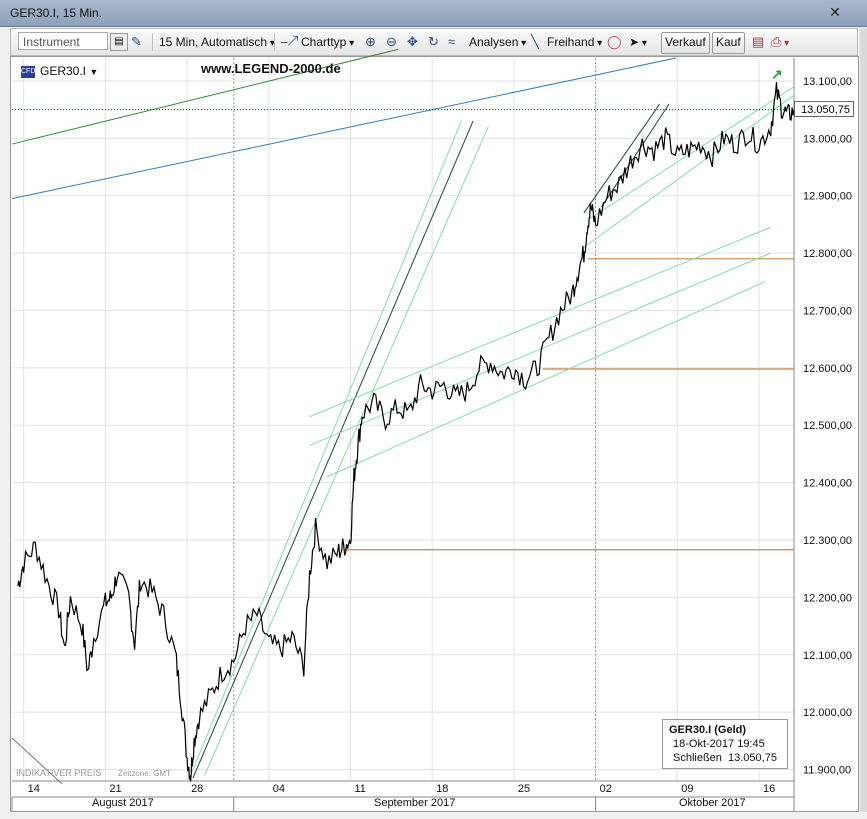 This screenshot has height=819, width=867. What do you see at coordinates (37, 761) in the screenshot?
I see `trendline-grey` at bounding box center [37, 761].